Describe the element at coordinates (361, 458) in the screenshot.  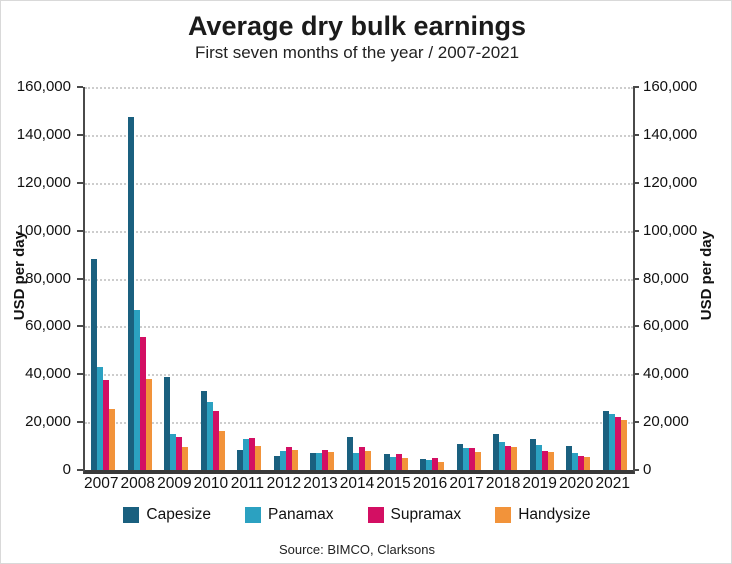
I see `bar-supramax-2014` at that location.